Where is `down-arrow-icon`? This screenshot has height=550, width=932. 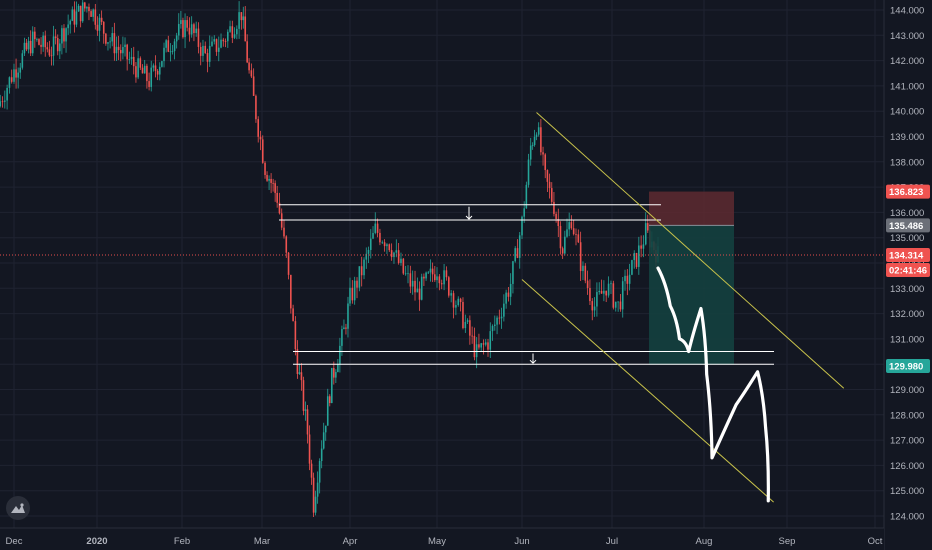
down-arrow-icon is located at coordinates (533, 361).